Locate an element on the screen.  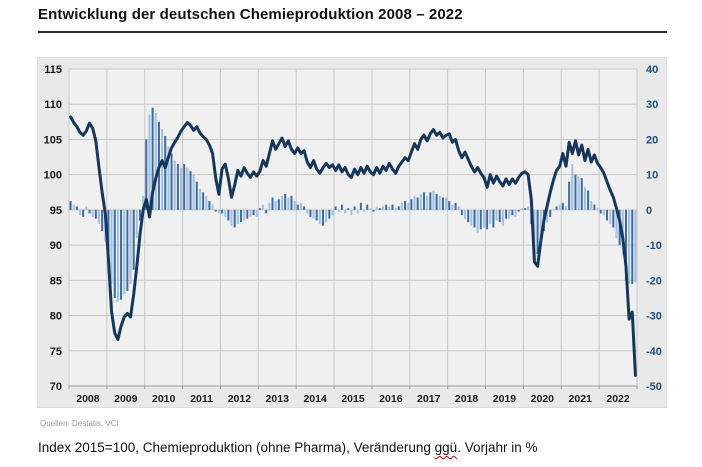
x-axis-year-label: 2021 is located at coordinates (581, 399).